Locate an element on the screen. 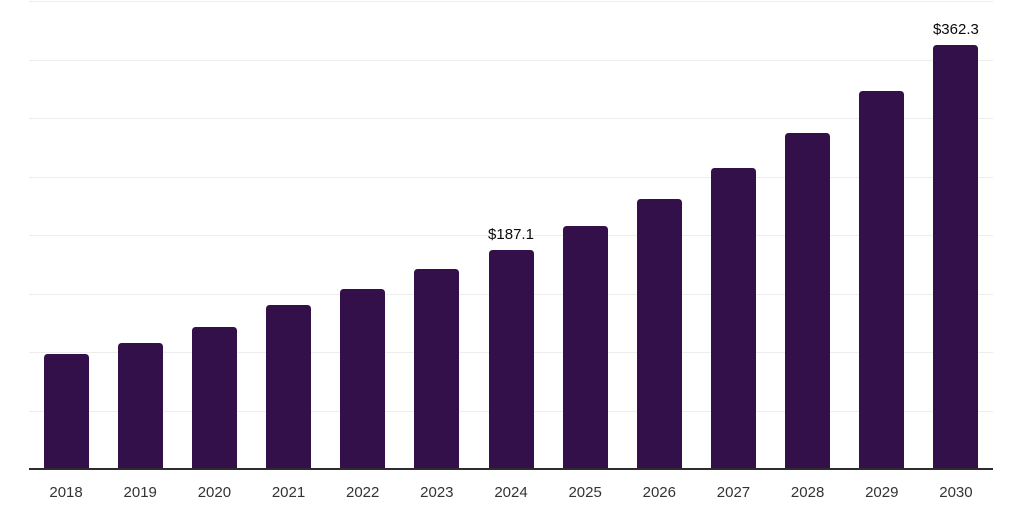 This screenshot has height=512, width=1024. x-tick-2023: 2023 is located at coordinates (437, 492).